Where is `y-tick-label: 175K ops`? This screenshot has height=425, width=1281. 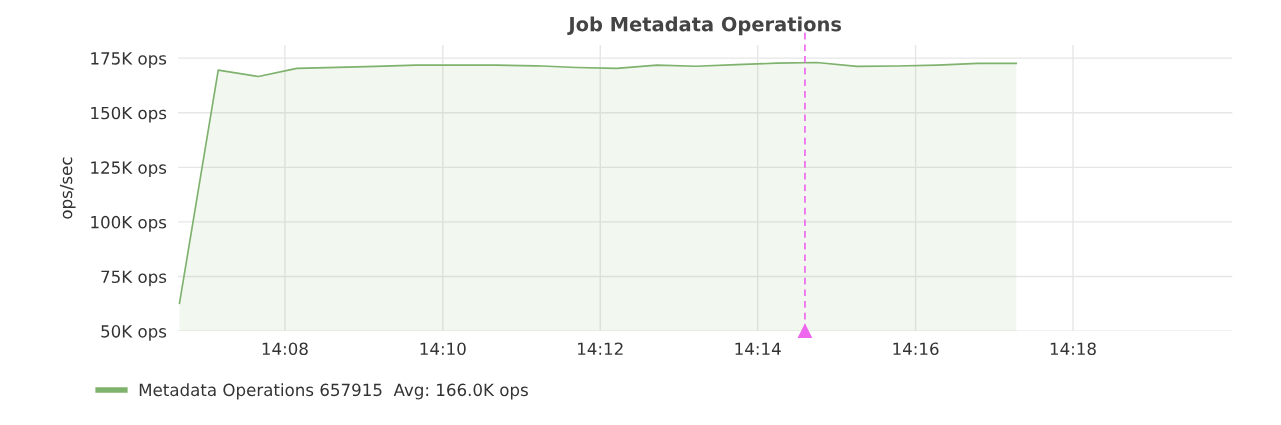
y-tick-label: 175K ops is located at coordinates (129, 60).